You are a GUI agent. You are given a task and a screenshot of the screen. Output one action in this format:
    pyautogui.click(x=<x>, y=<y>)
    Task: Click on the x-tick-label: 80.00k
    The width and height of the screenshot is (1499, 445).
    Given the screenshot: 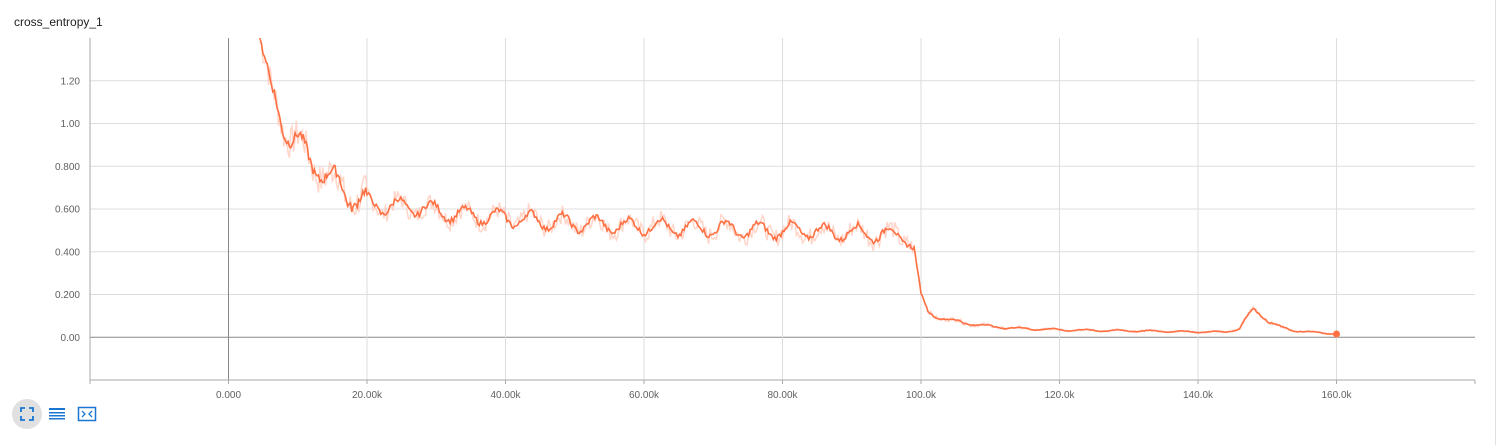 What is the action you would take?
    pyautogui.click(x=782, y=395)
    